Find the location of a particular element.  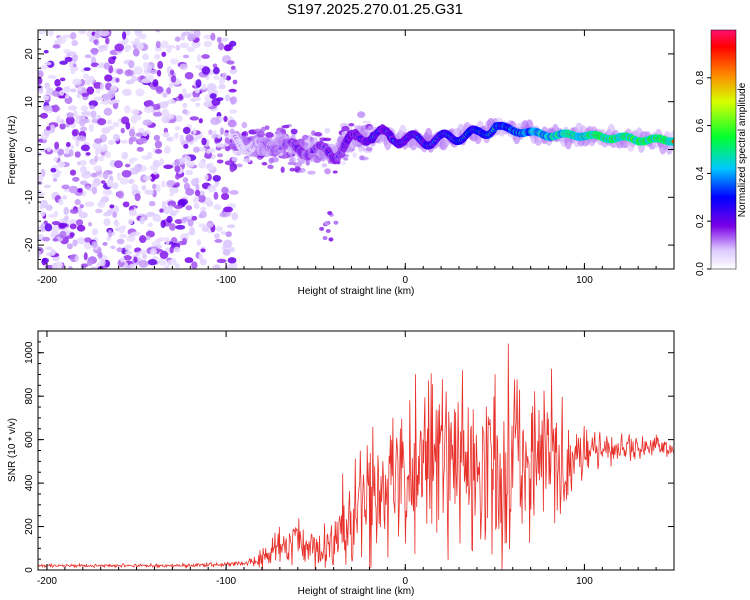

colorbar-tick-label: 0.6 is located at coordinates (700, 125).